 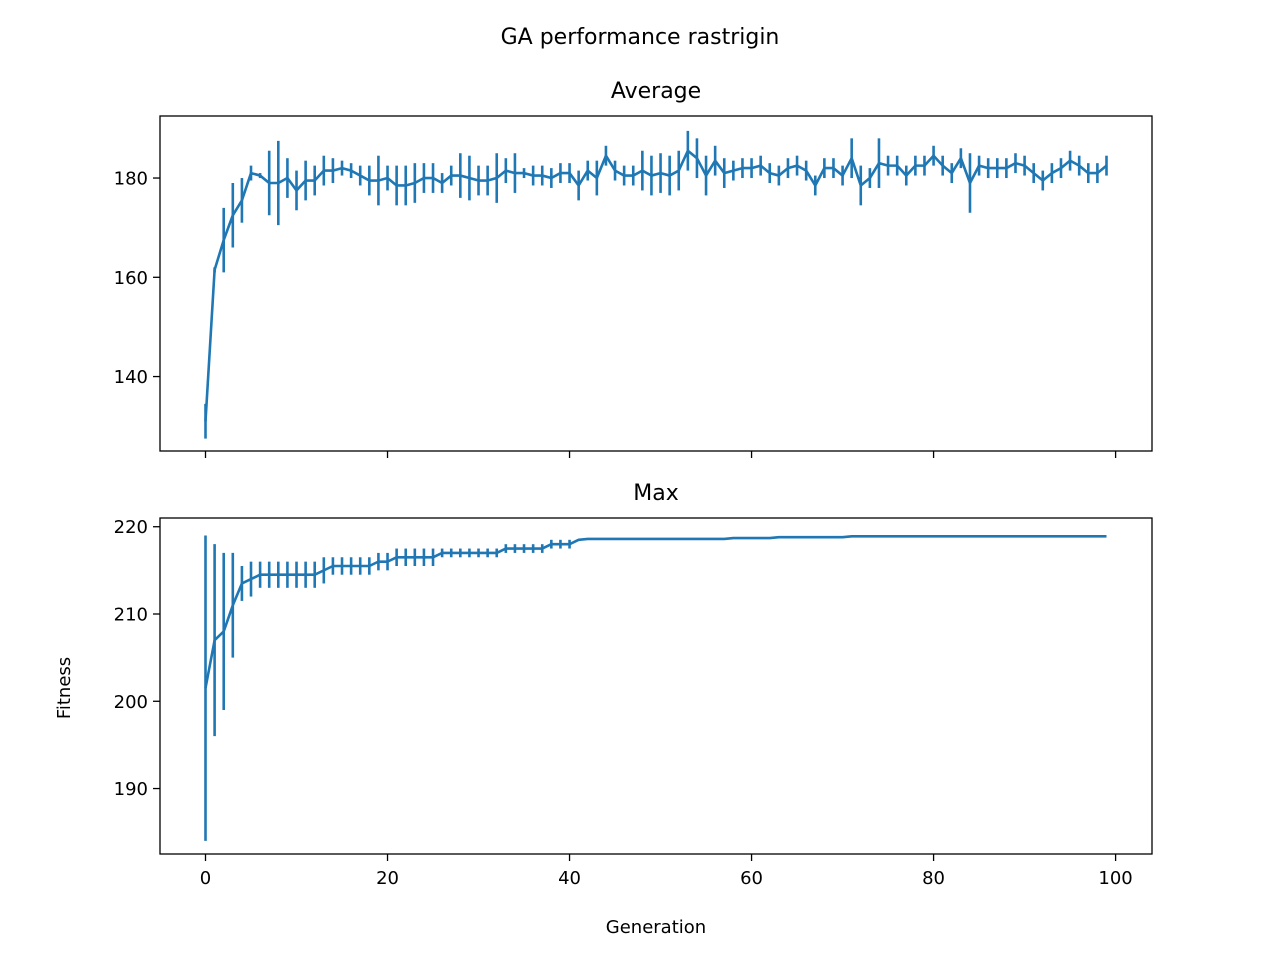 What do you see at coordinates (131, 702) in the screenshot?
I see `y-tick-label: 200` at bounding box center [131, 702].